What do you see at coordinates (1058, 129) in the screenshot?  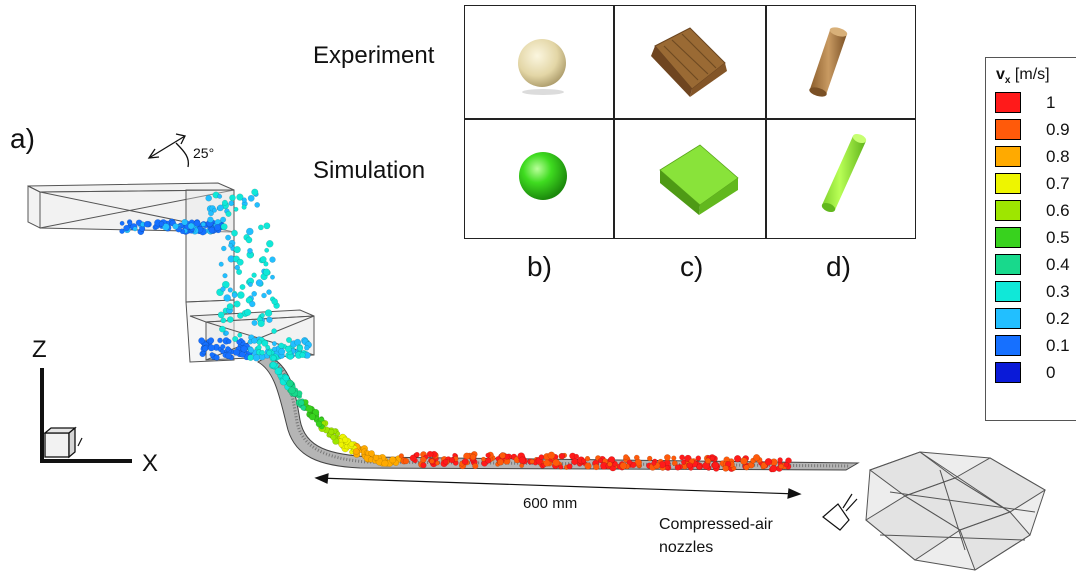 I see `legend-tick-label: 0.9` at bounding box center [1058, 129].